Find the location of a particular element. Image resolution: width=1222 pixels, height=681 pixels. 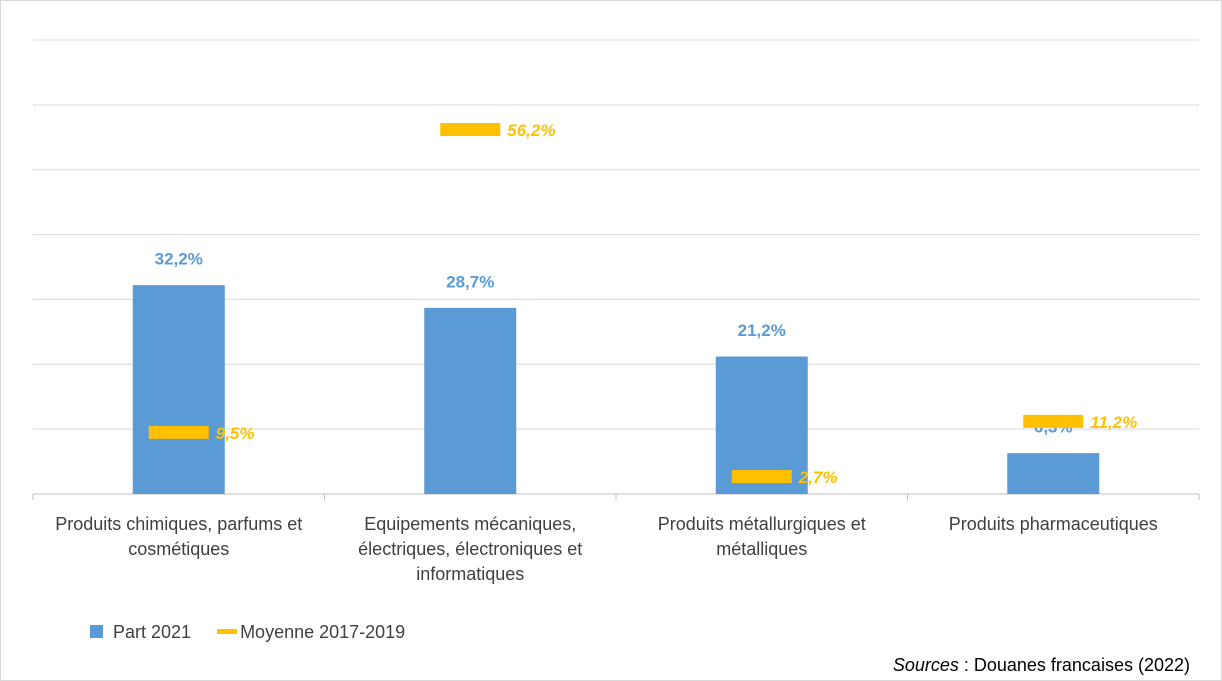

data-label: 28,7% is located at coordinates (470, 281).